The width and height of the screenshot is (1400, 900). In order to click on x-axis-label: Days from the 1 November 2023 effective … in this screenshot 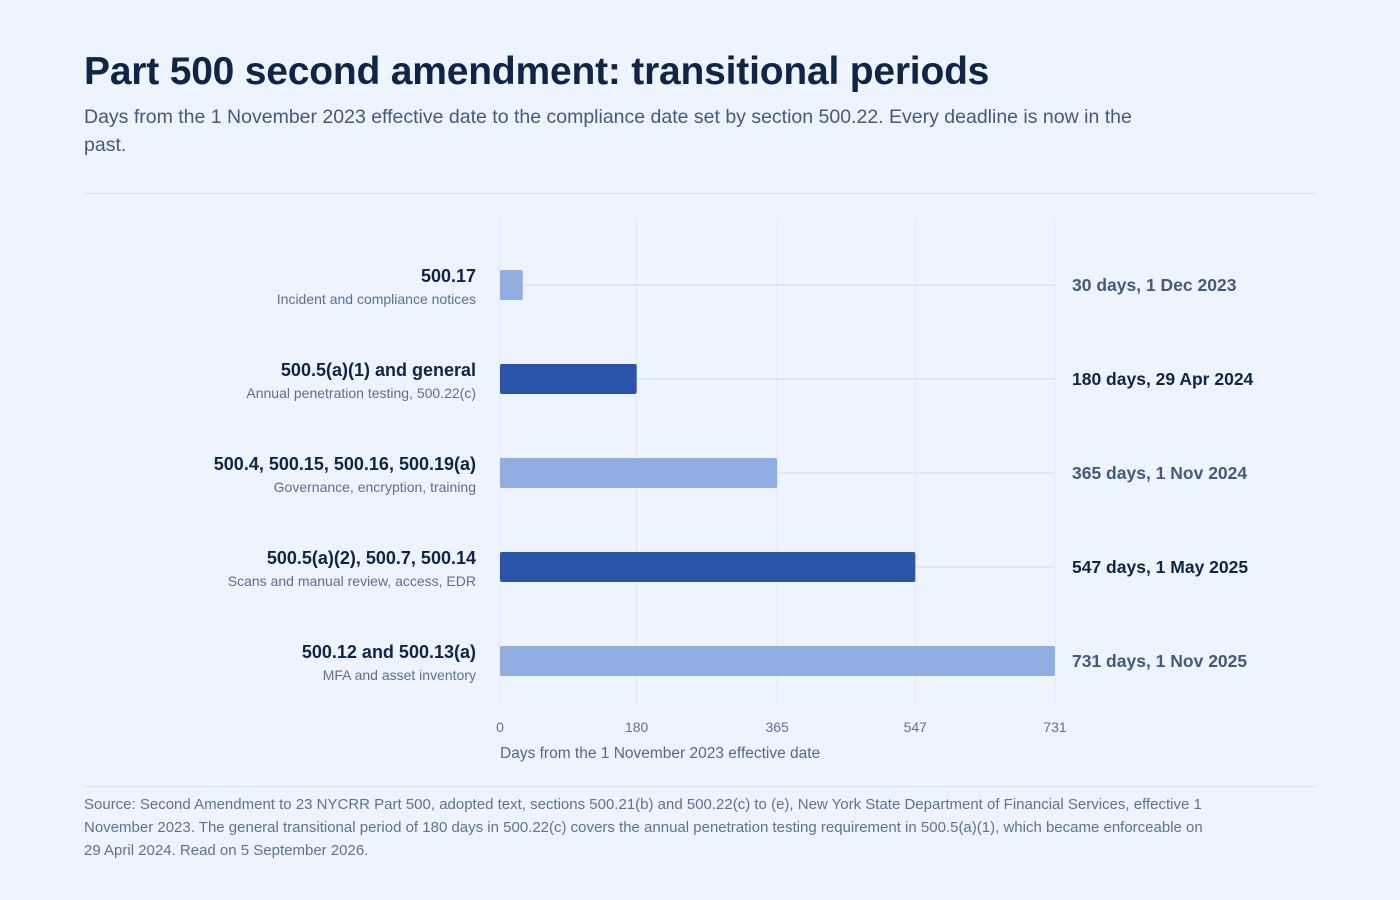, I will do `click(660, 753)`.